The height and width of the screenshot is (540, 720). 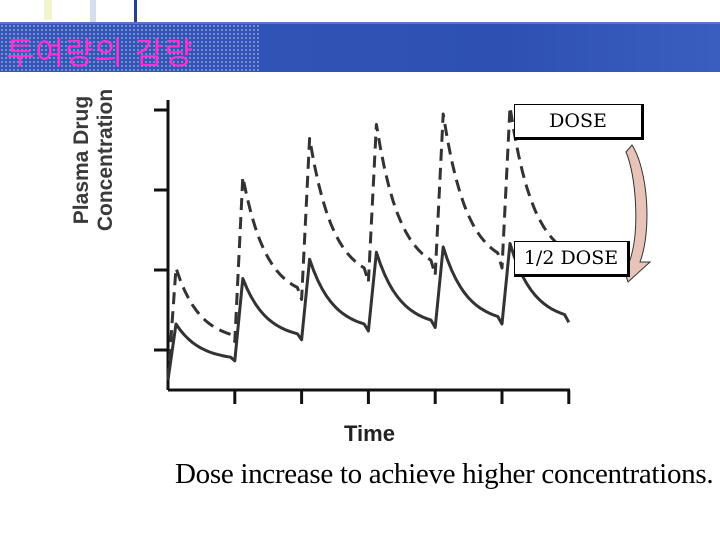 What do you see at coordinates (48, 10) in the screenshot?
I see `top-decoration-yellow` at bounding box center [48, 10].